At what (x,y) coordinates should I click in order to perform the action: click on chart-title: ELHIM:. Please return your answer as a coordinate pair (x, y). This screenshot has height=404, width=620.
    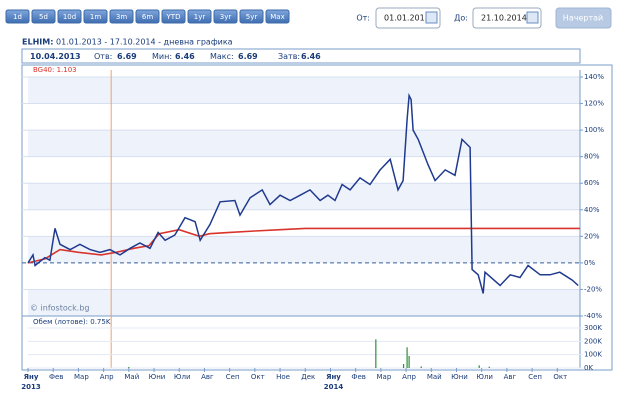
    Looking at the image, I should click on (37, 42).